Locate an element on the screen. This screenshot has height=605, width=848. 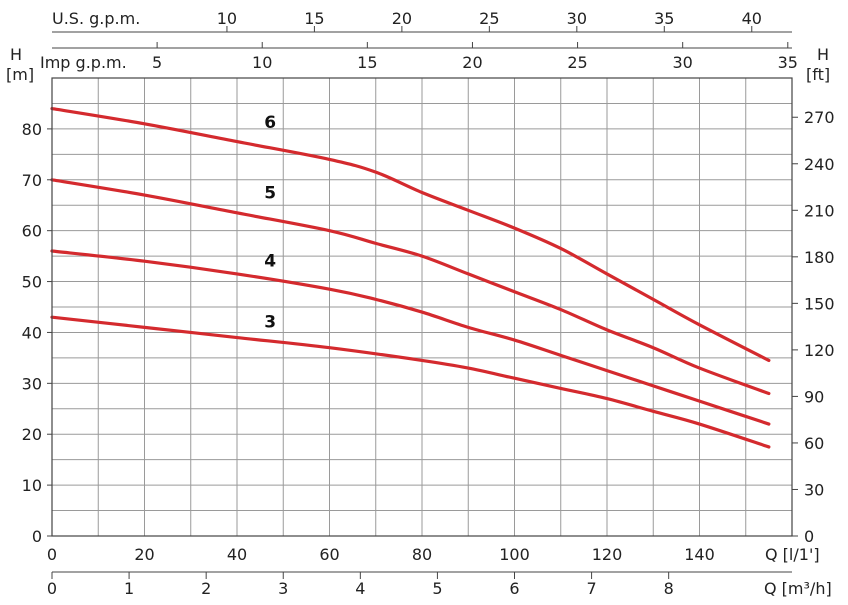
right-axis-tick-label: 270 is located at coordinates (819, 117).